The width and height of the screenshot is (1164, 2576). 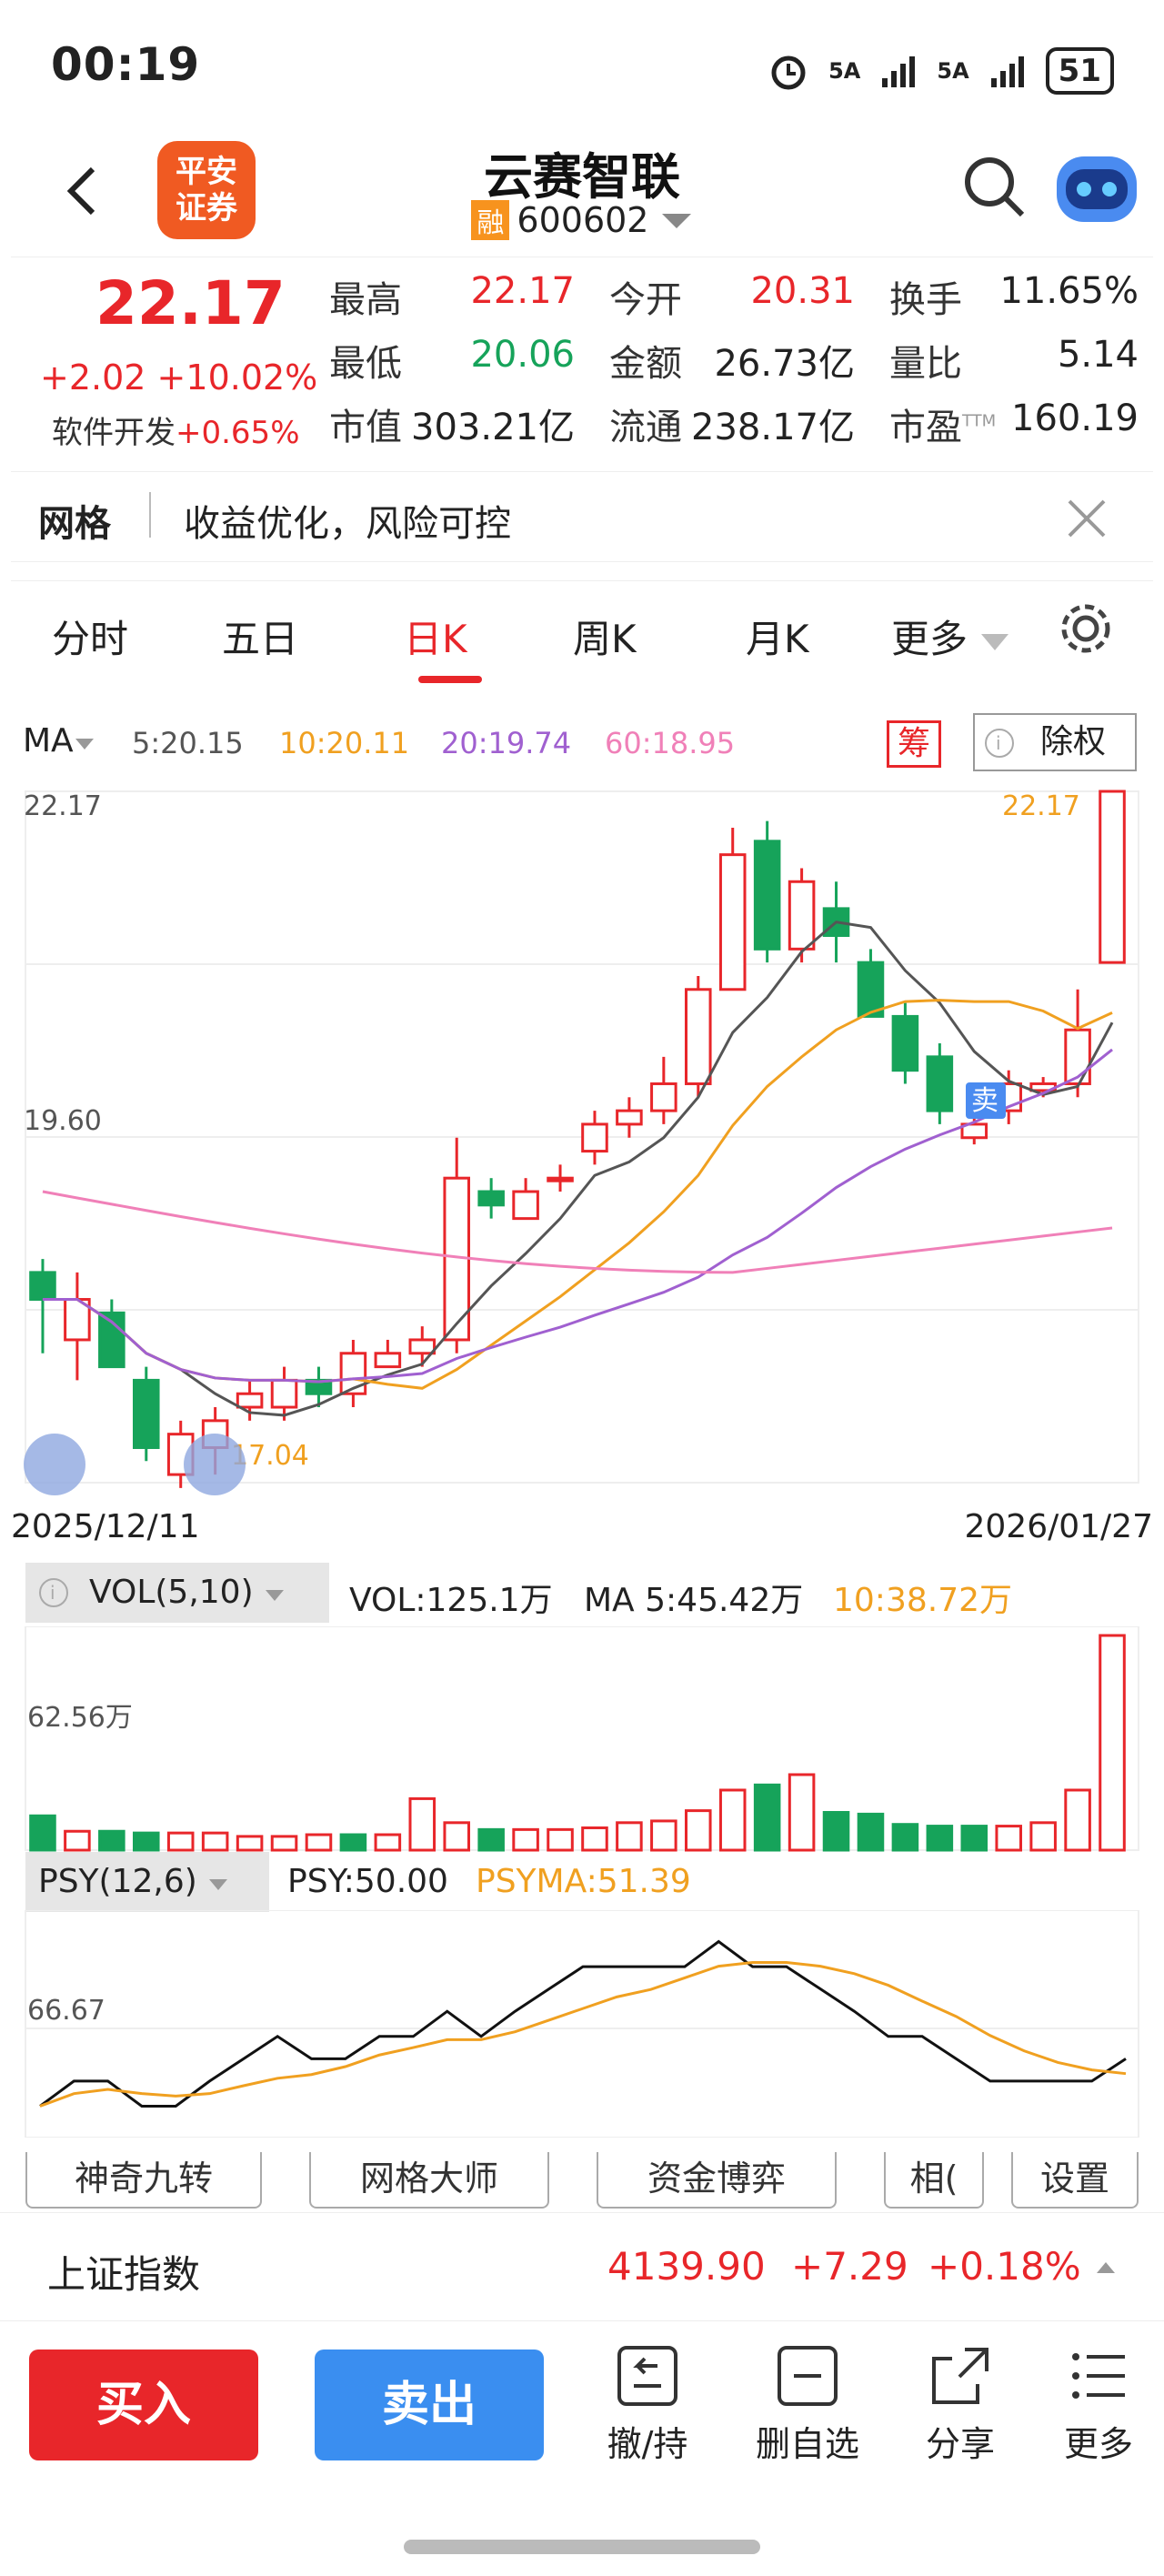 I want to click on index-bar: 上证指数 4139.90 +7.29 +0.18%, so click(x=582, y=2266).